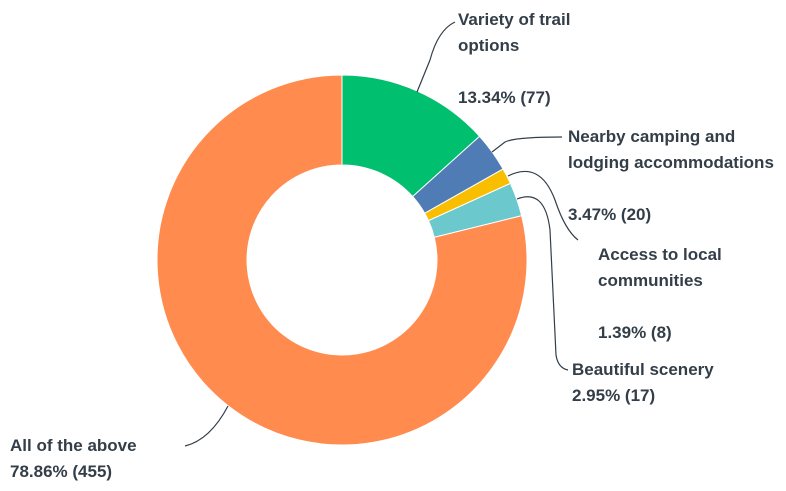  Describe the element at coordinates (683, 294) in the screenshot. I see `slice-label: Access to local communities 1.39% (8)` at that location.